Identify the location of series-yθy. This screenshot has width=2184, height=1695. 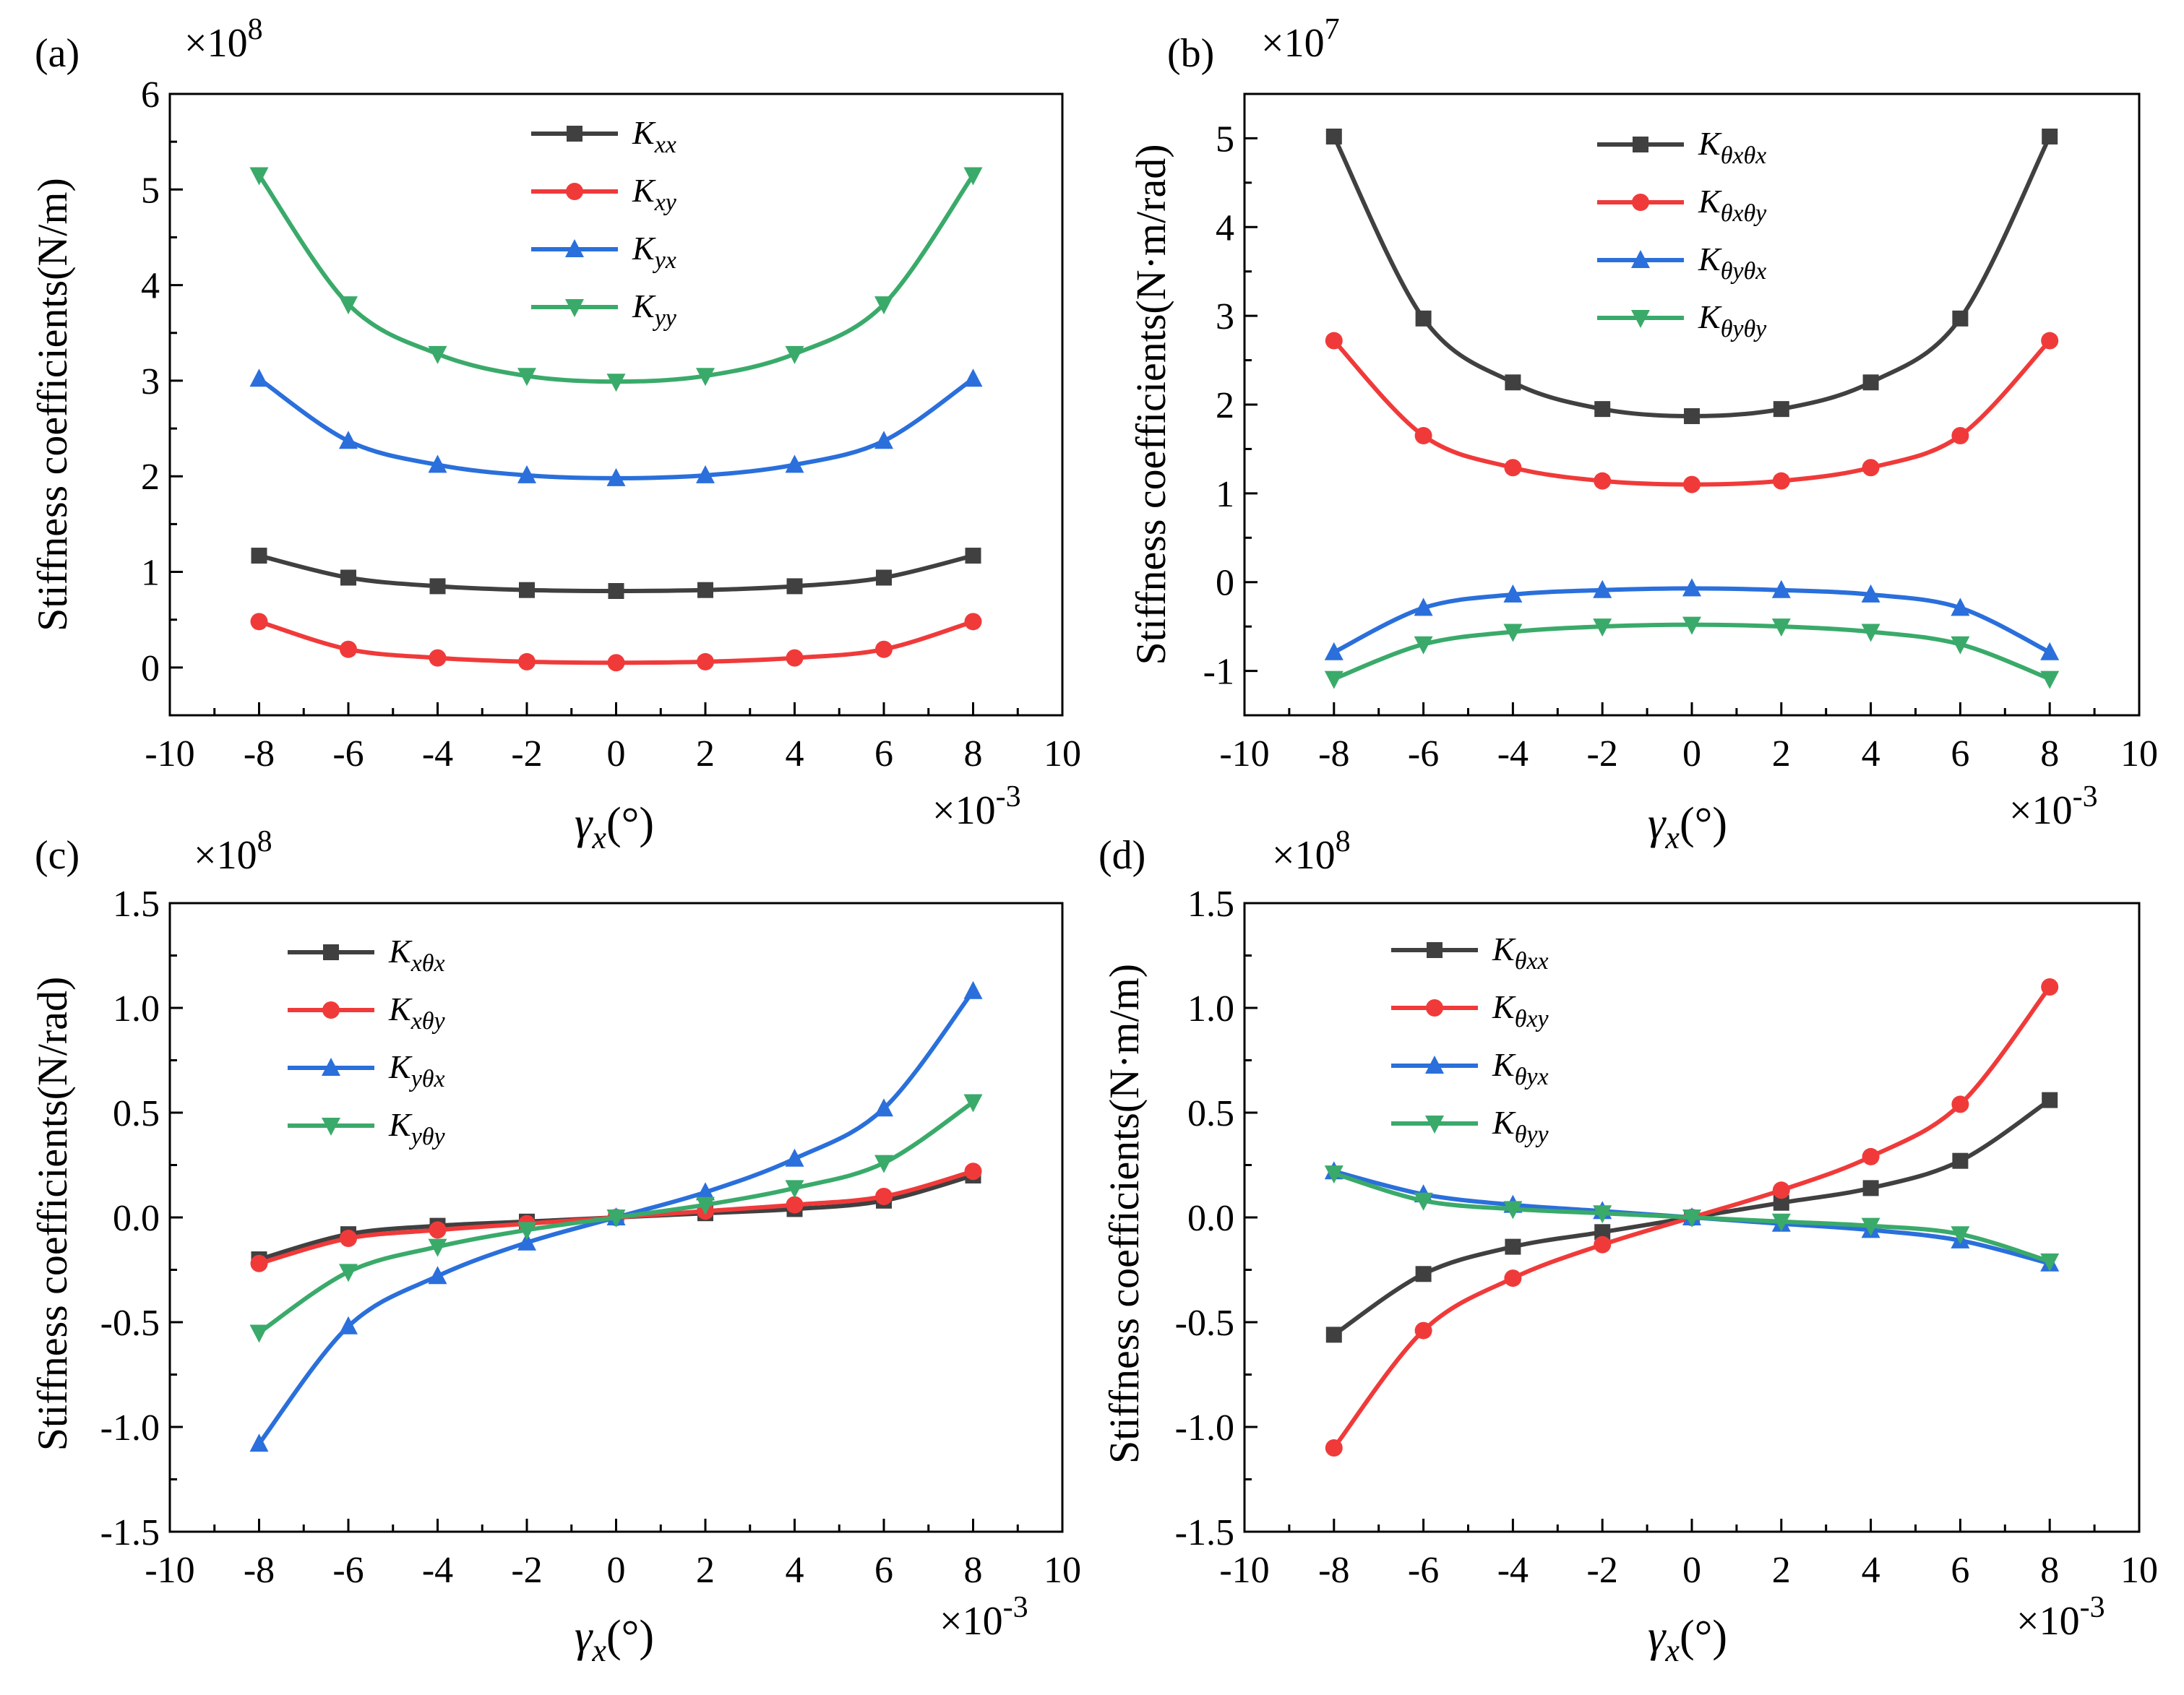
(616, 1219).